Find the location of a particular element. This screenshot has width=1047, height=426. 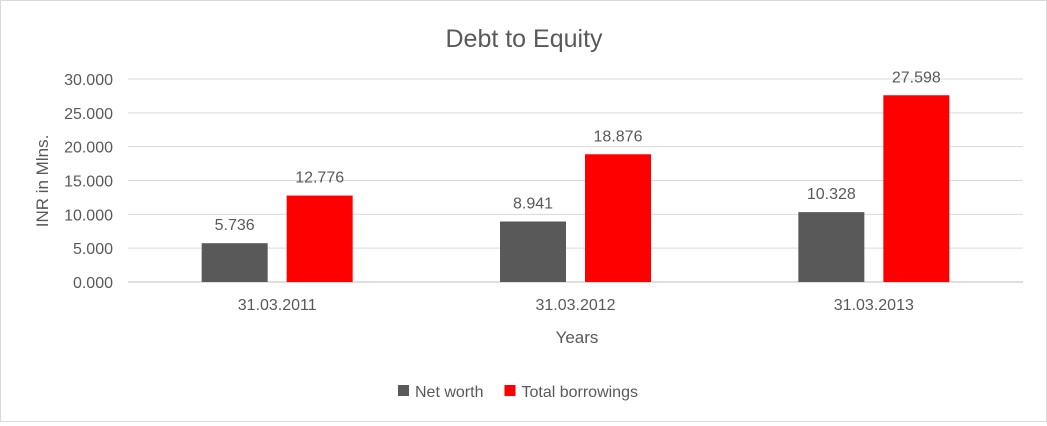

data-label: 12.776 is located at coordinates (319, 178).